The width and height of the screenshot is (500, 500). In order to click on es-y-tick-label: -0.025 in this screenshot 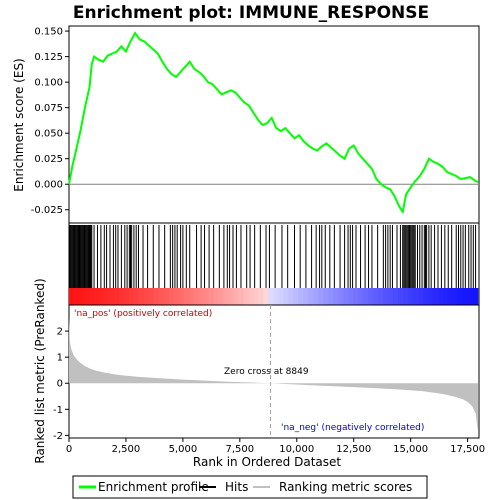, I will do `click(47, 210)`.